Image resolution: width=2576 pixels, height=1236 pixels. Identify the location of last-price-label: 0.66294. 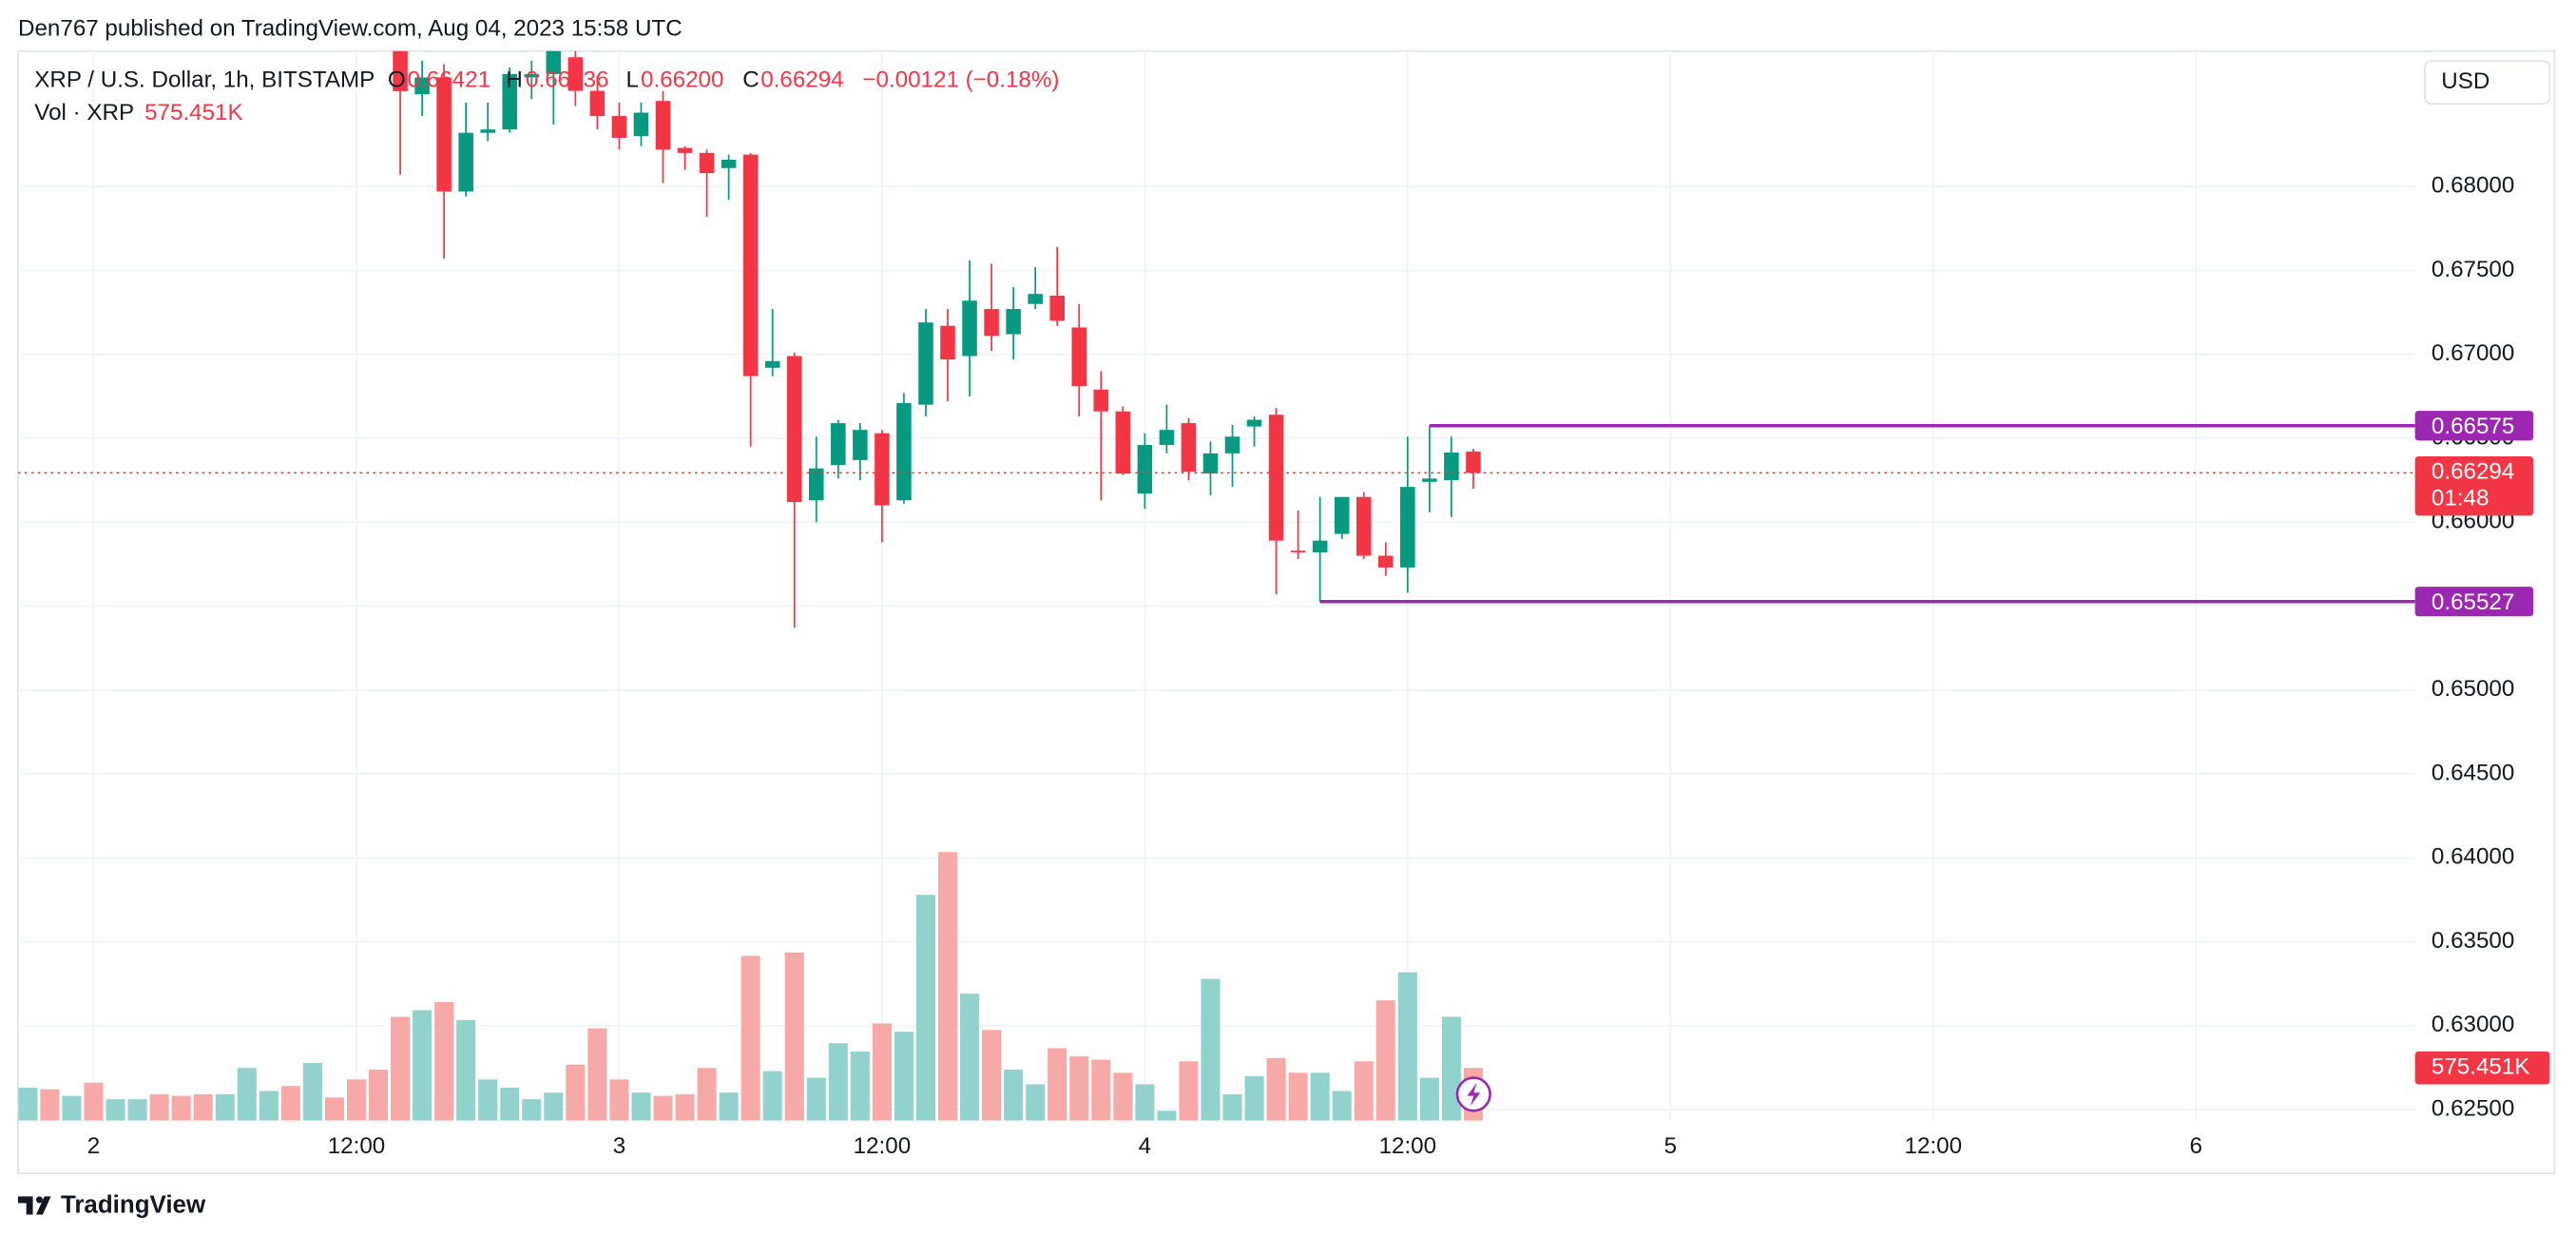
(2473, 472).